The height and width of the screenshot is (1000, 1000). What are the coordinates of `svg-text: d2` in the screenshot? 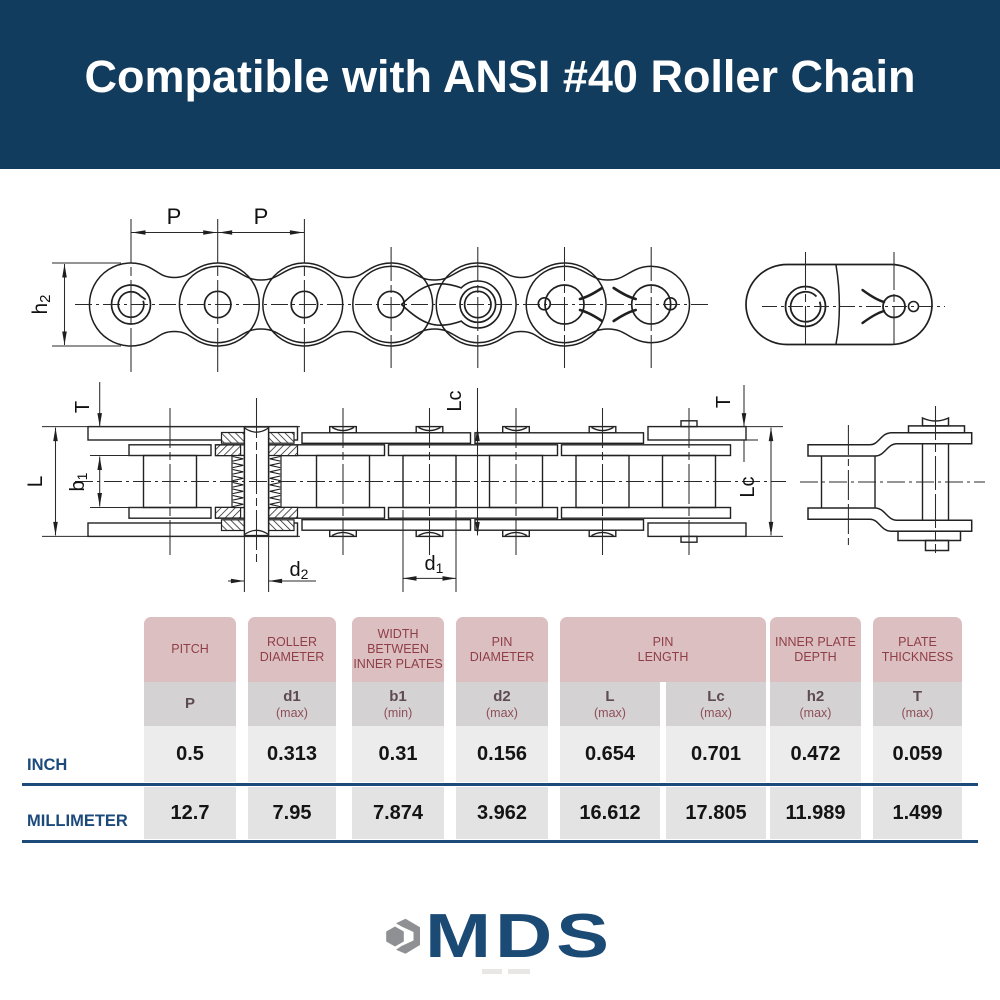 It's located at (299, 570).